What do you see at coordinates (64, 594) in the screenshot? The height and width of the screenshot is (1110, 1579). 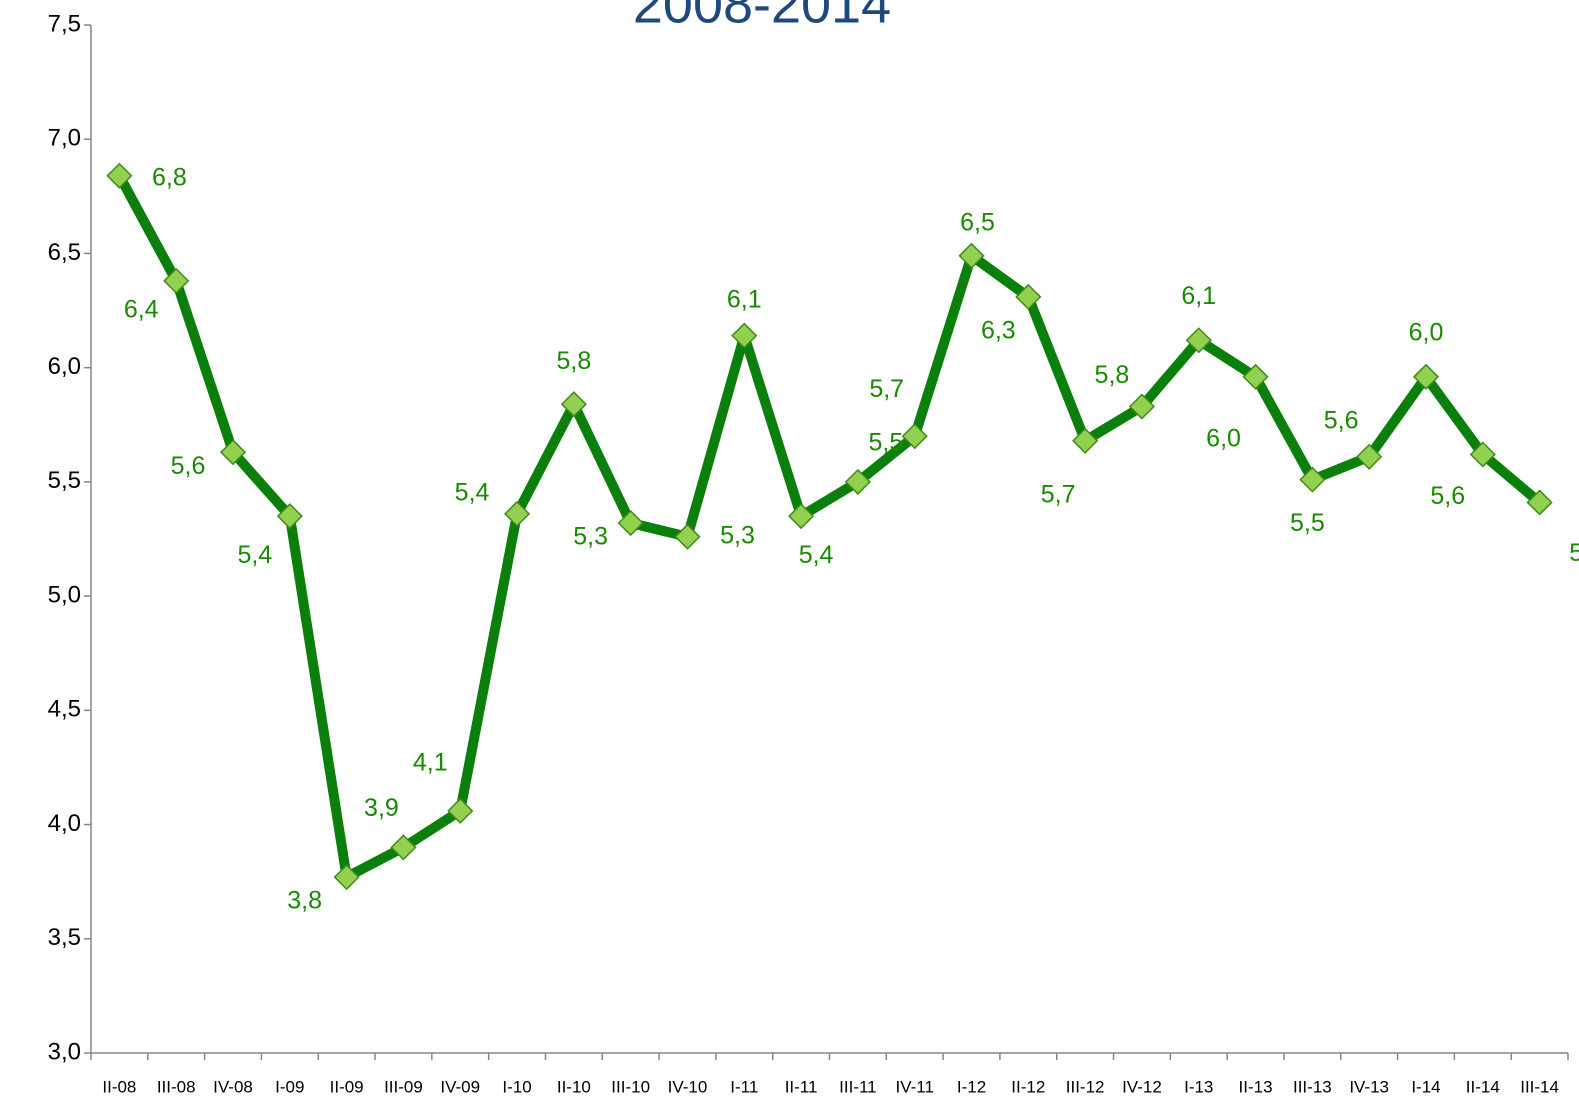 I see `y-tick-label: 5,0` at bounding box center [64, 594].